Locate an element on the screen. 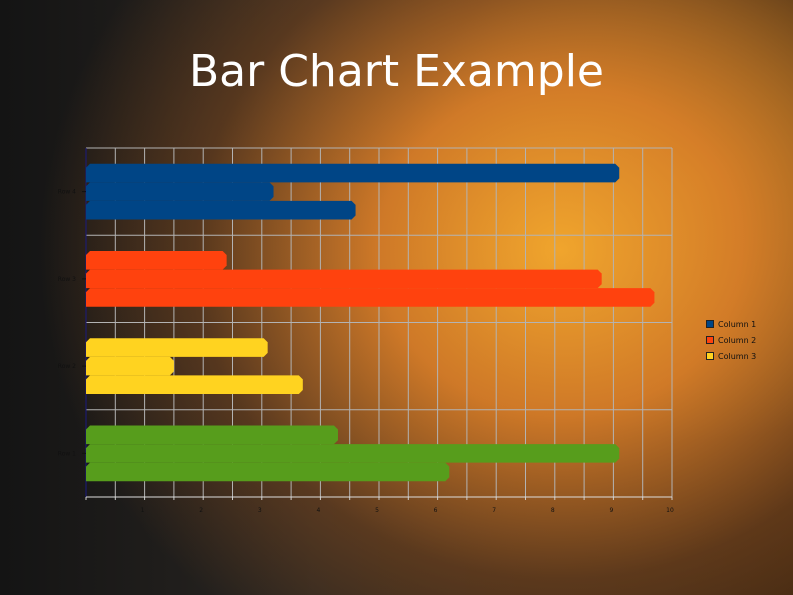 The width and height of the screenshot is (793, 595). x-tick-label: 8 is located at coordinates (553, 510).